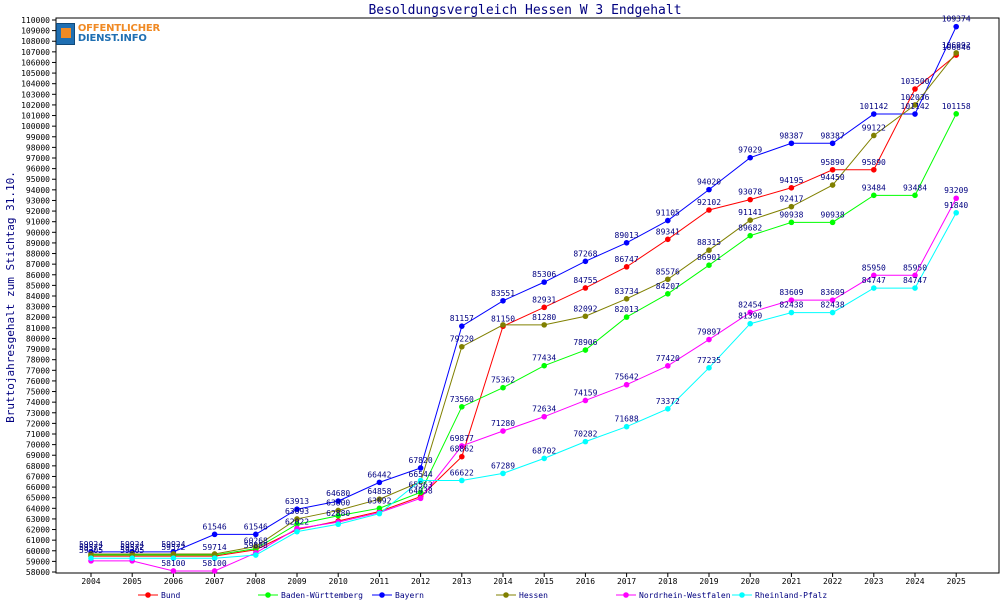 The image size is (1000, 600). Describe the element at coordinates (214, 581) in the screenshot. I see `x-tick-label: 2007` at that location.